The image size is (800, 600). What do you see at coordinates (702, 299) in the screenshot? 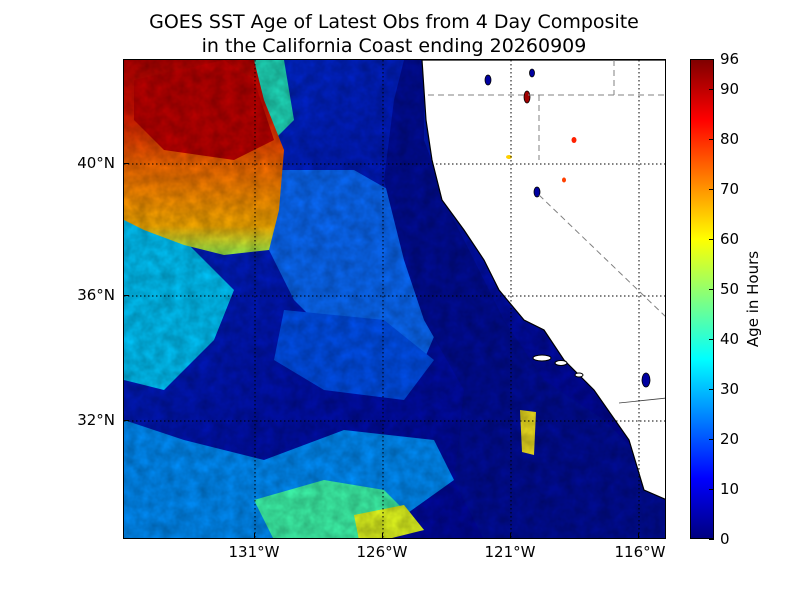
I see `colorbar` at bounding box center [702, 299].